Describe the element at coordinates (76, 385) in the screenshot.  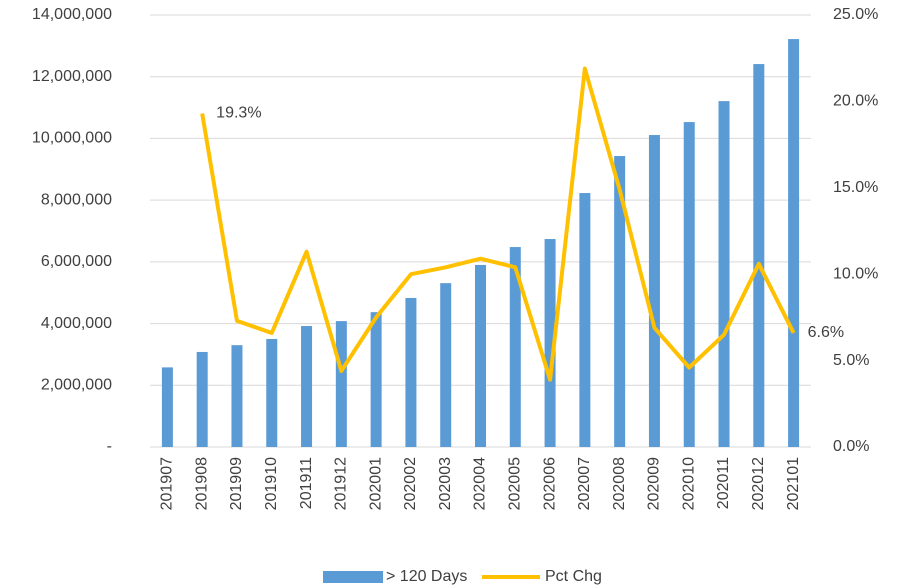
I see `y-tick-label: 2,000,000` at that location.